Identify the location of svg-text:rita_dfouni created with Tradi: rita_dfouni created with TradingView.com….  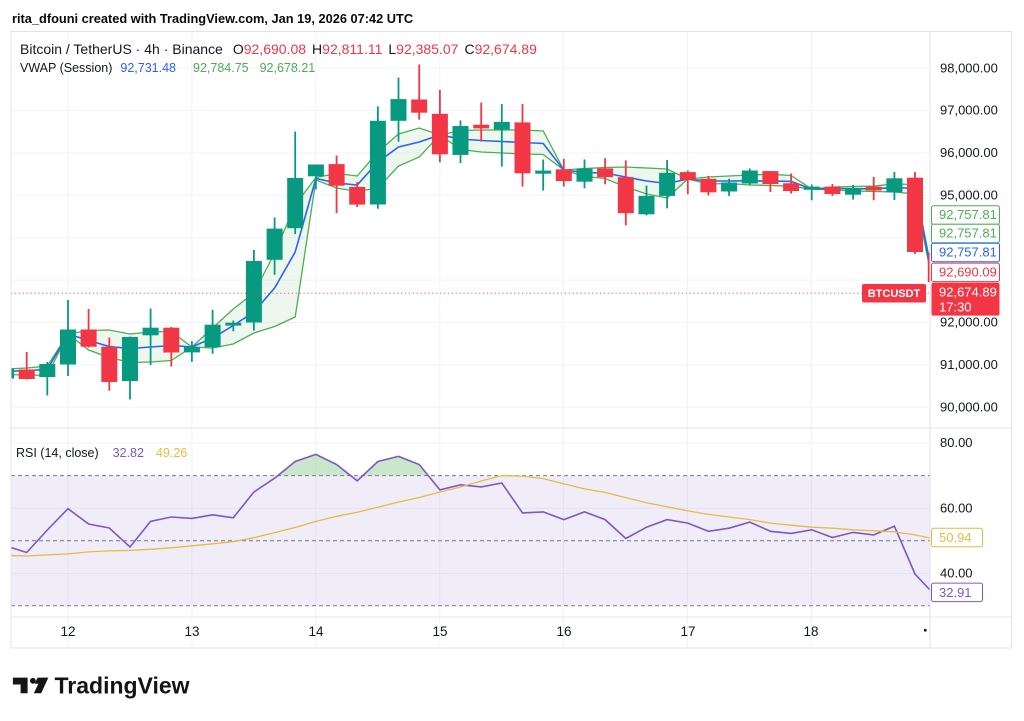
(212, 18).